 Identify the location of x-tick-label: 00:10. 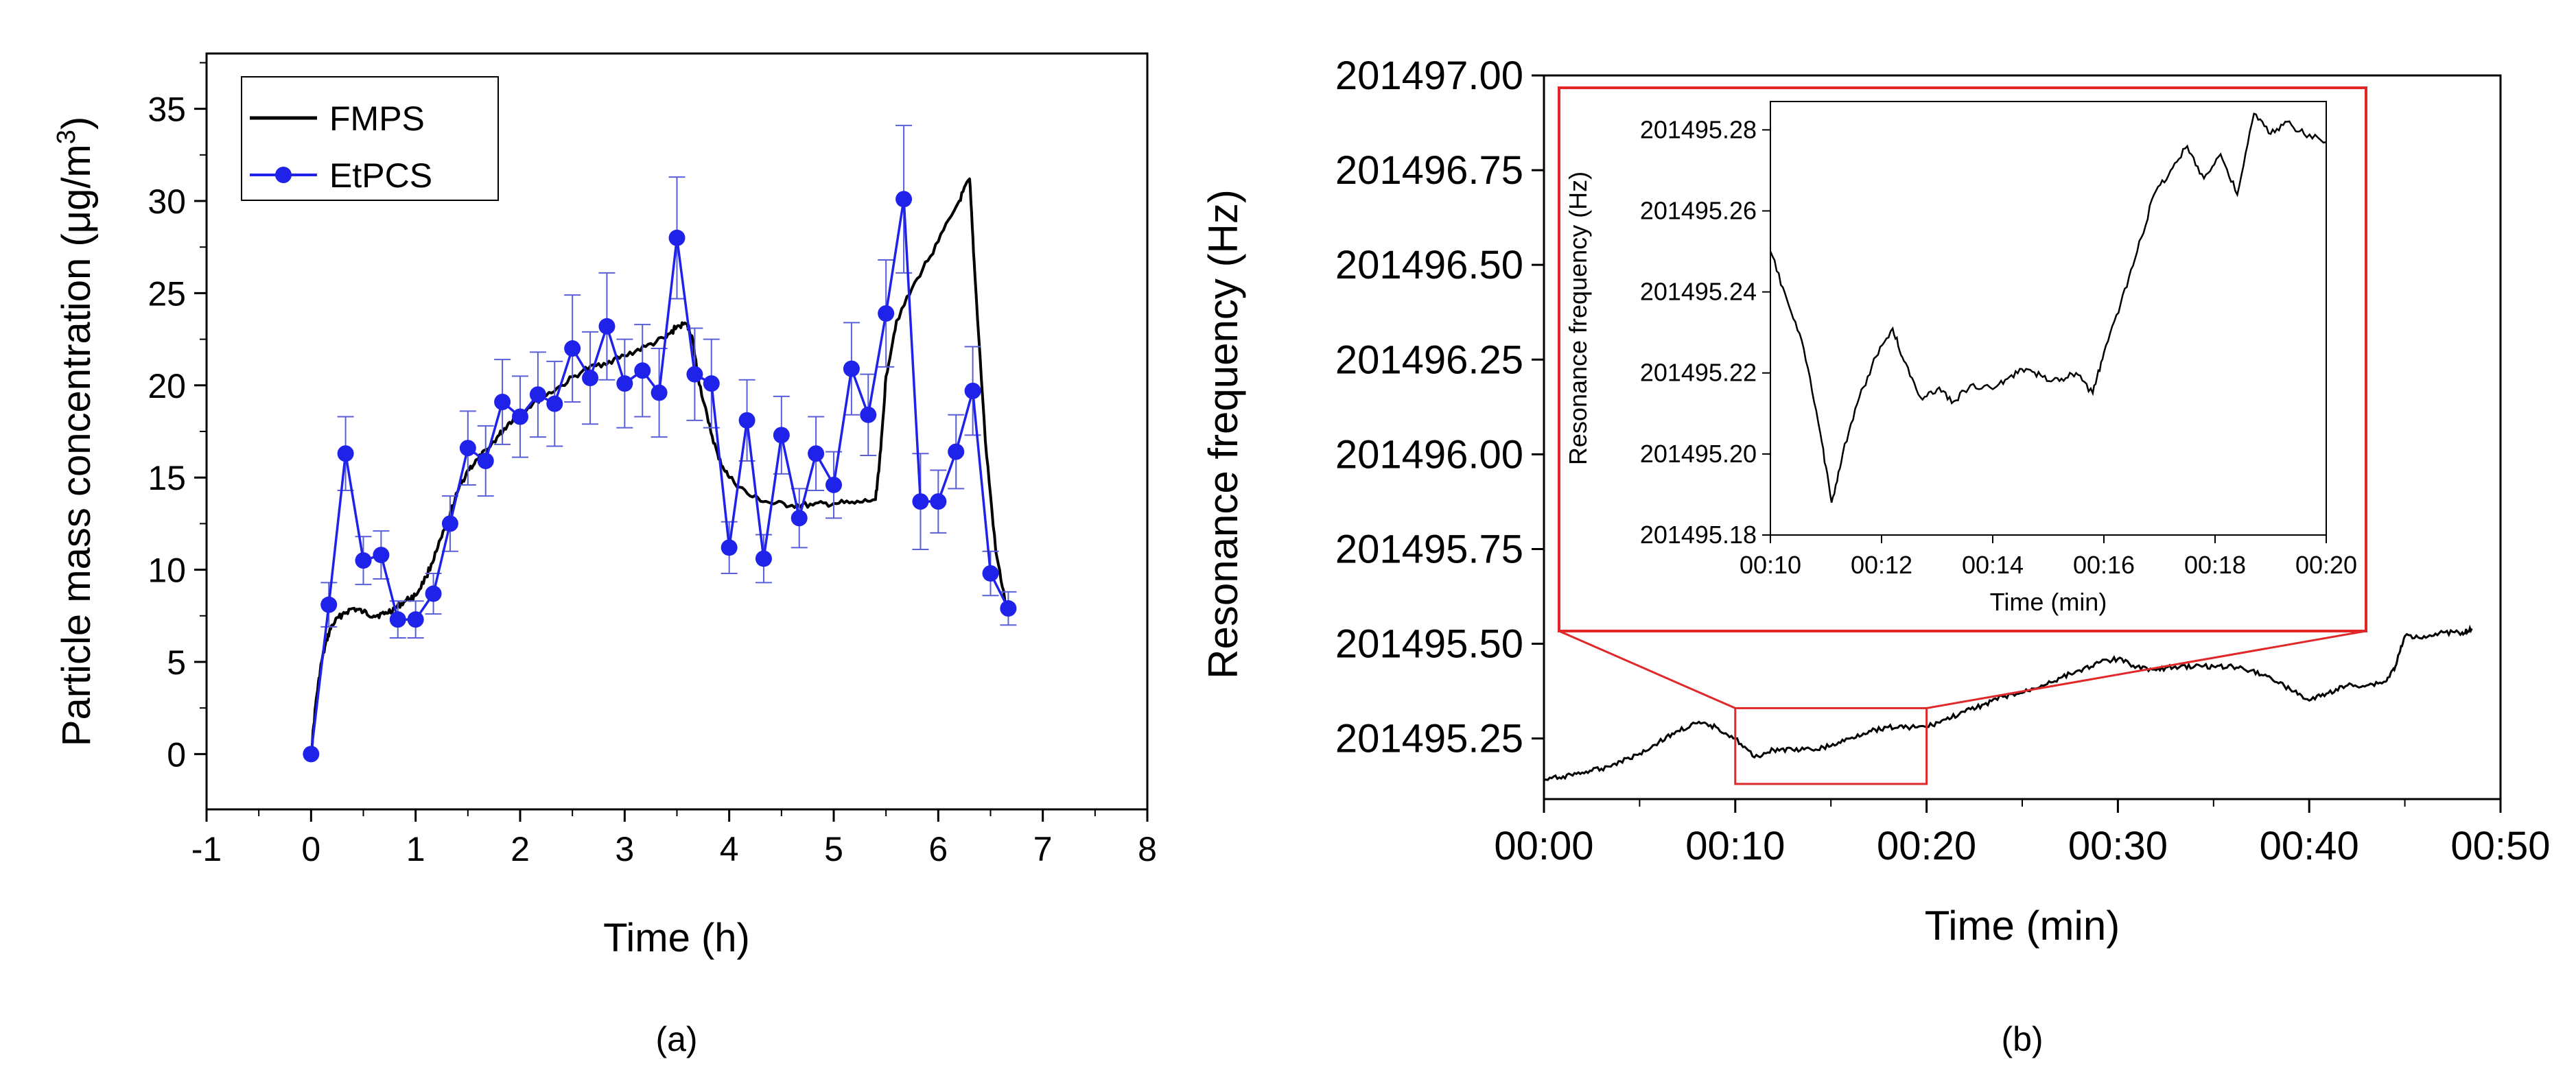
(1735, 846).